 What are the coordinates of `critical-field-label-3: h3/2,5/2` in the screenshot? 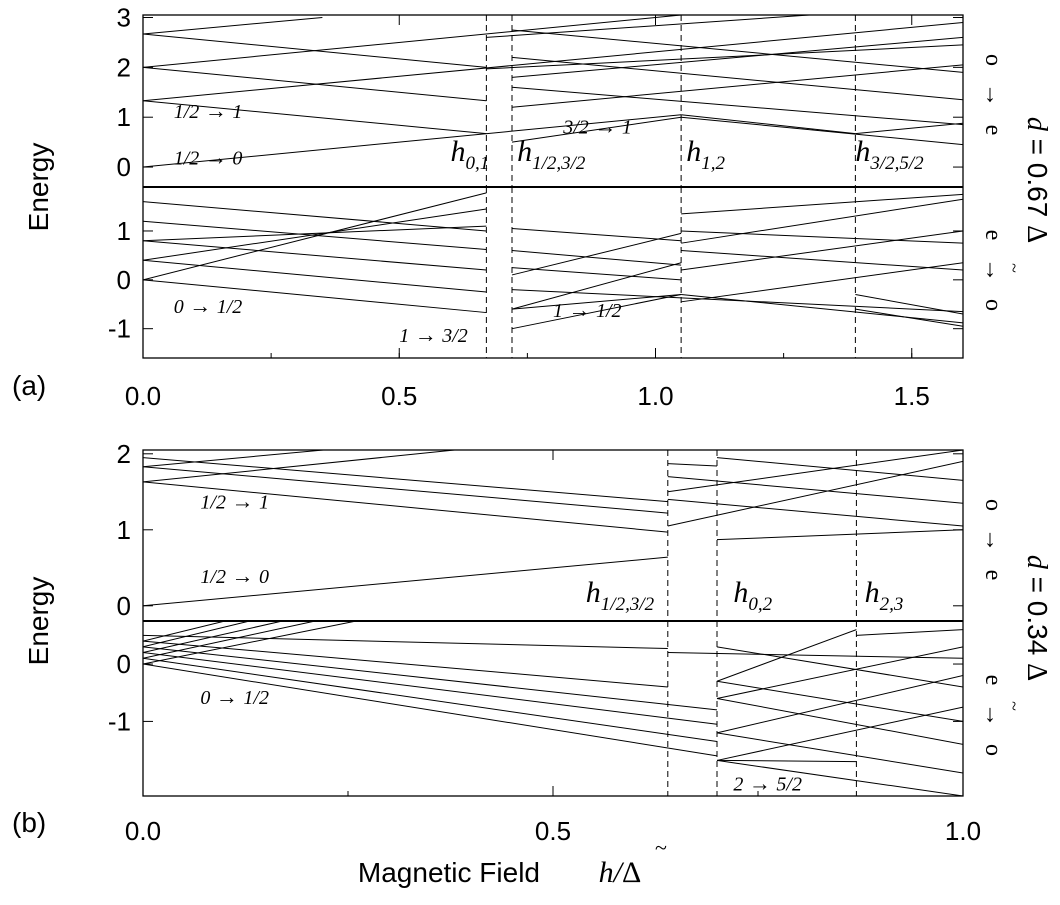 It's located at (889, 154).